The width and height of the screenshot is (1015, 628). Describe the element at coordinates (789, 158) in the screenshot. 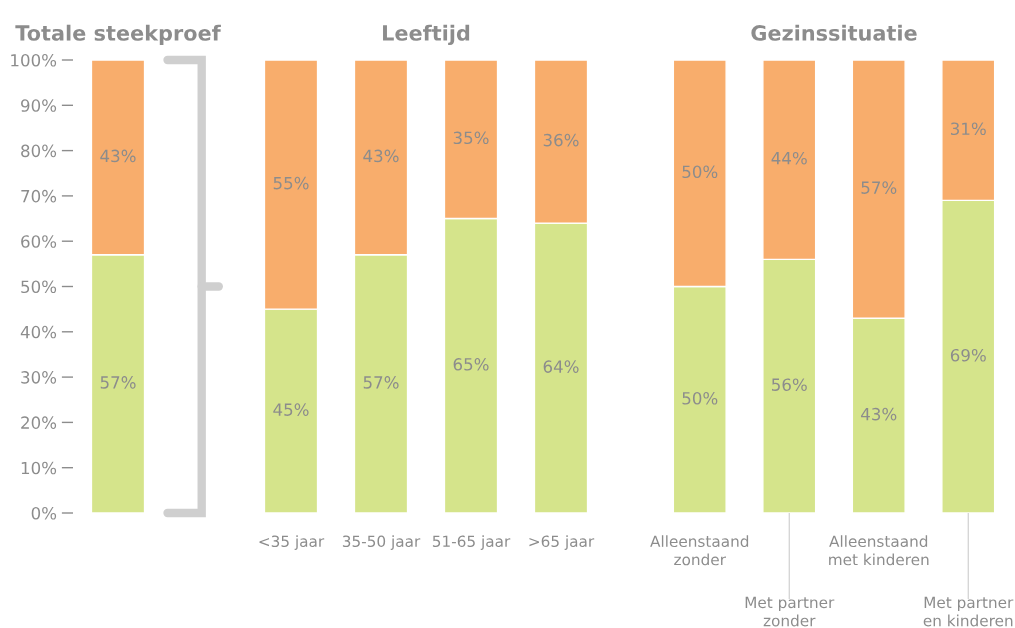

I see `data-label: 44%` at that location.